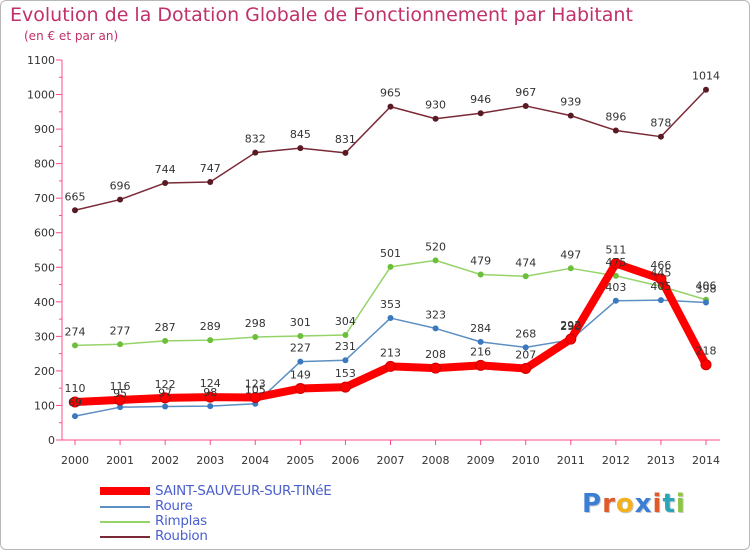  Describe the element at coordinates (120, 186) in the screenshot. I see `data-label-roubion: 696` at that location.